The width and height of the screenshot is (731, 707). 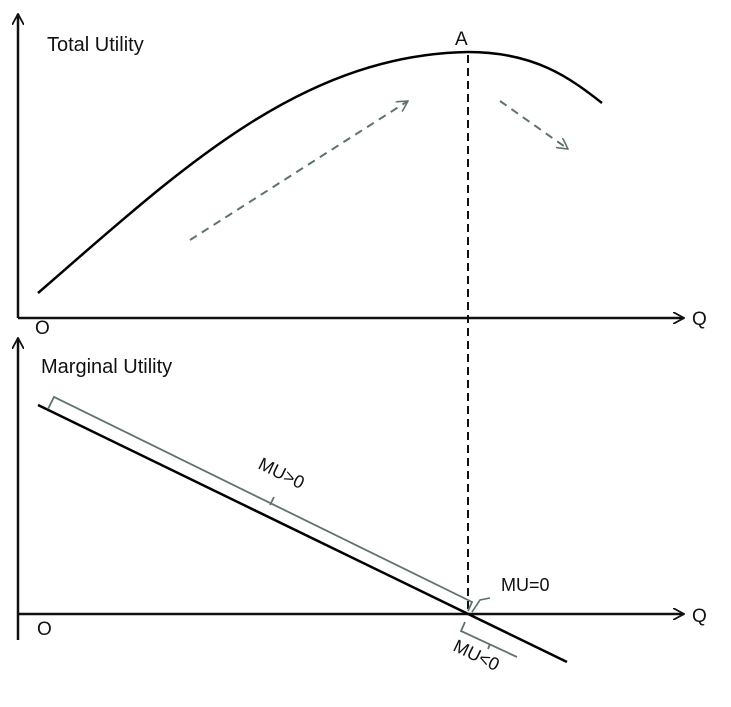 What do you see at coordinates (533, 124) in the screenshot?
I see `falling-trend-arrow` at bounding box center [533, 124].